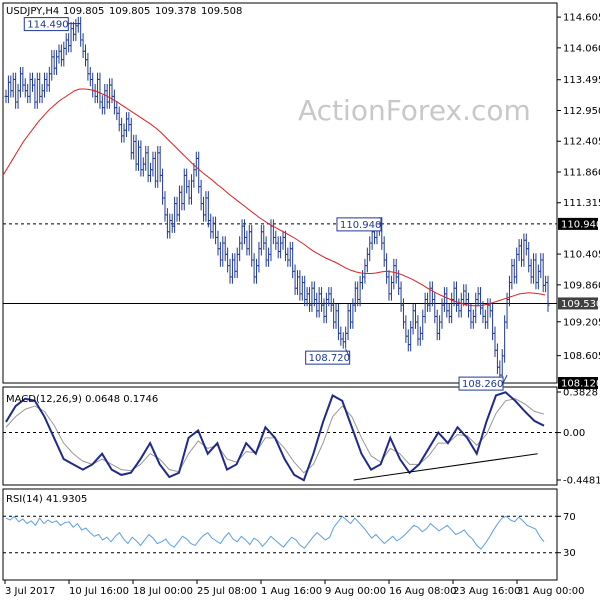 This screenshot has height=604, width=600. Describe the element at coordinates (581, 172) in the screenshot. I see `price-tick-label: 111.860` at that location.